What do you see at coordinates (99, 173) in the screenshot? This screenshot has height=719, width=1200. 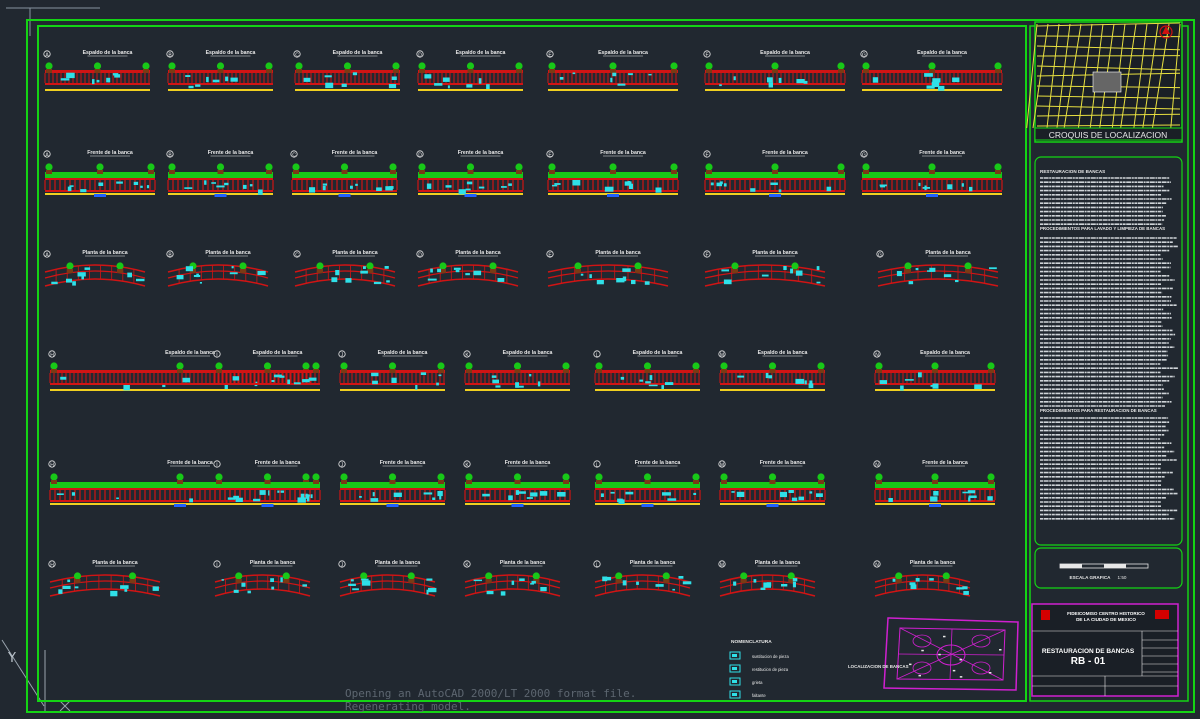 I see `bench-detail-a: A Frente de la banca` at bounding box center [99, 173].